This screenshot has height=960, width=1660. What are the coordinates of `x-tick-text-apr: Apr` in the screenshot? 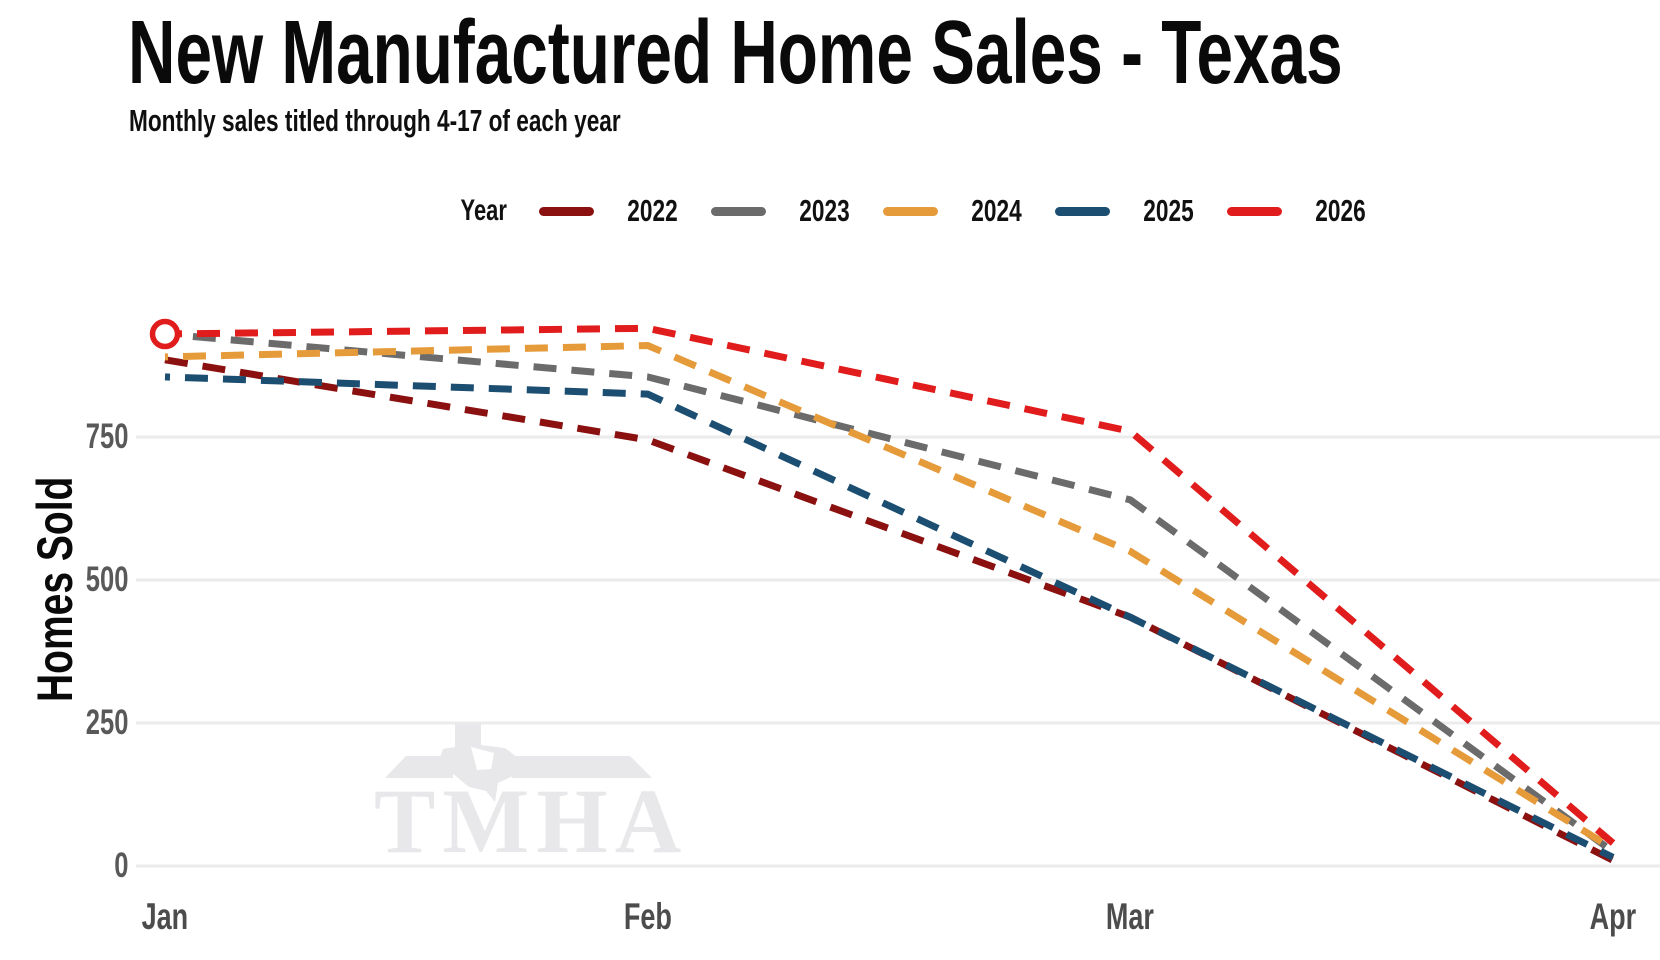 It's located at (1613, 916).